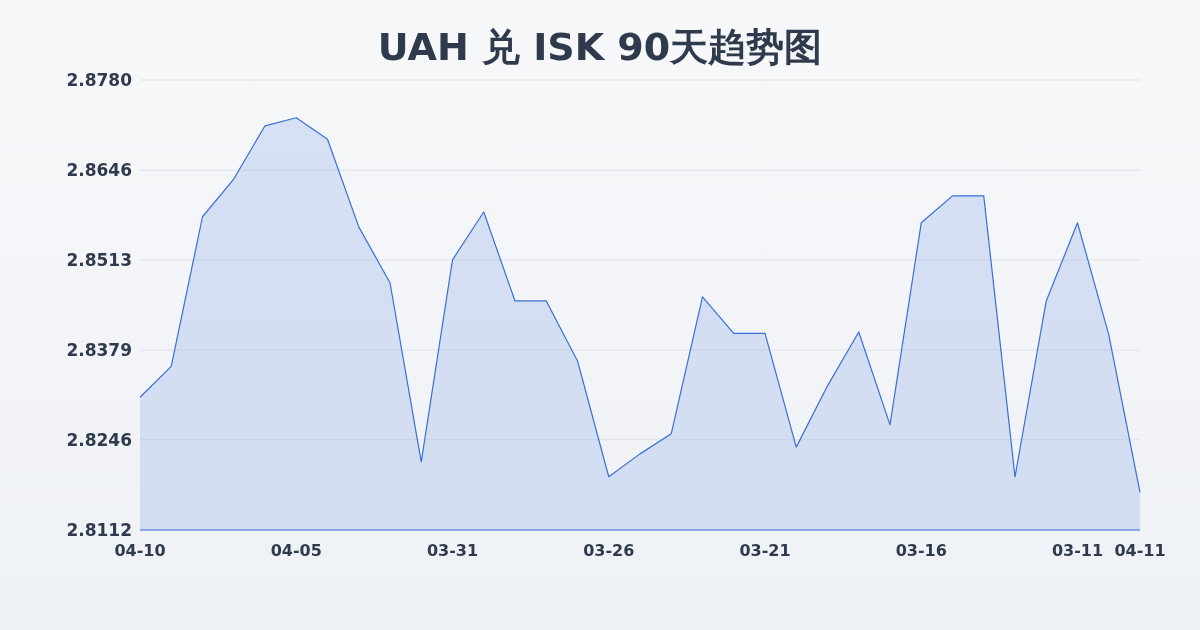  I want to click on x-tick-label: 04-05, so click(296, 550).